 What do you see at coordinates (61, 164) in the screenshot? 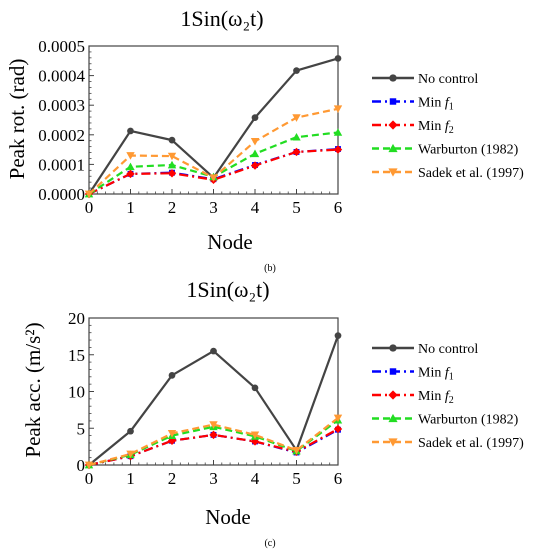
I see `y-tick-label: 0.0001` at bounding box center [61, 164].